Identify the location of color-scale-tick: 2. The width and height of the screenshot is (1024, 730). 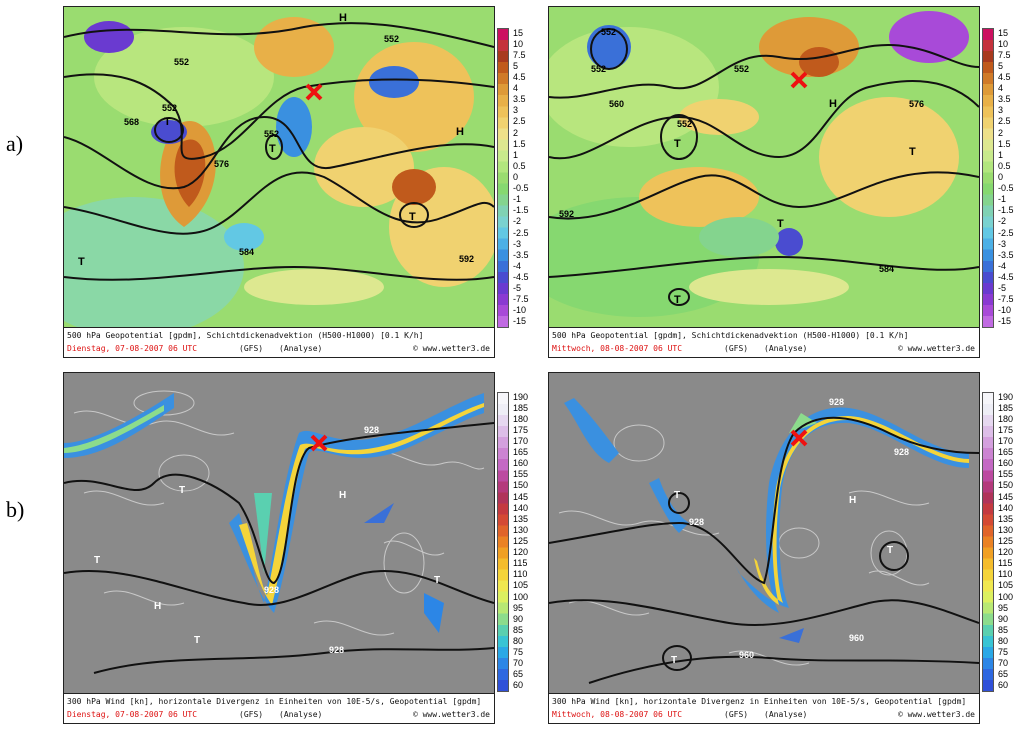
(516, 132).